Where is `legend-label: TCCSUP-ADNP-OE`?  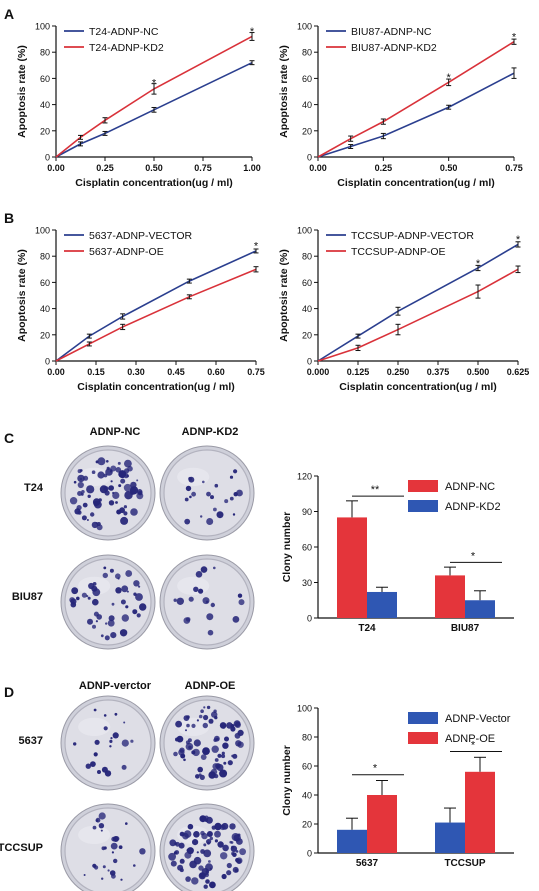 legend-label: TCCSUP-ADNP-OE is located at coordinates (398, 252).